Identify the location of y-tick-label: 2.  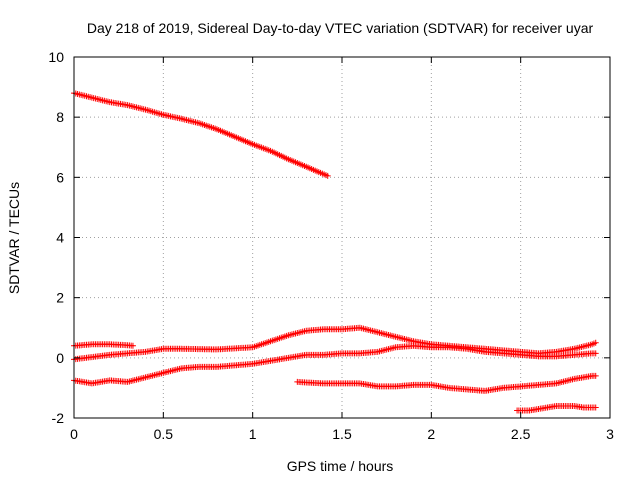
(60, 298).